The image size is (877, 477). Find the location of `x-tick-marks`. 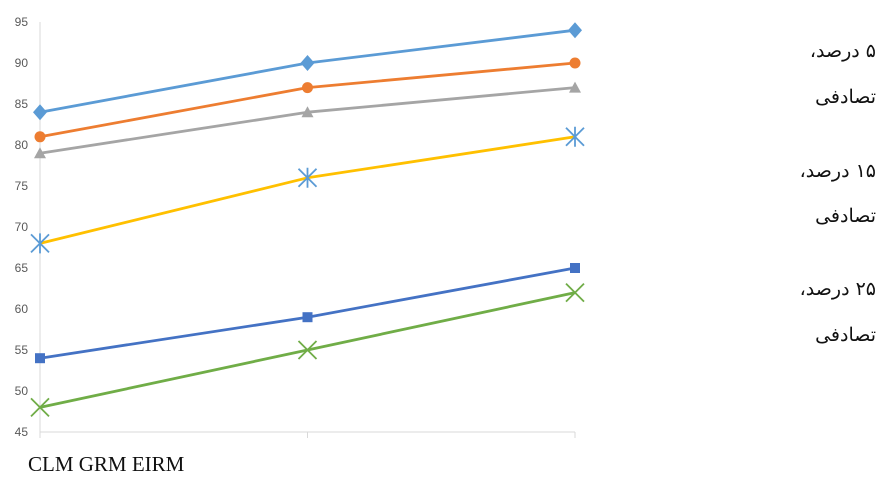

x-tick-marks is located at coordinates (307, 435).